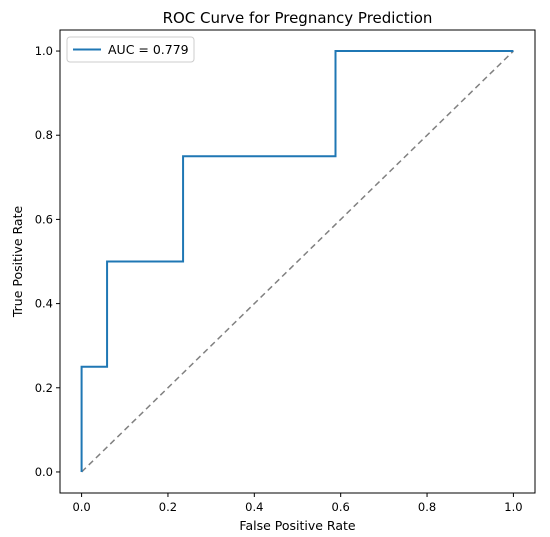  Describe the element at coordinates (44, 219) in the screenshot. I see `y-tick-label: 0.6` at that location.